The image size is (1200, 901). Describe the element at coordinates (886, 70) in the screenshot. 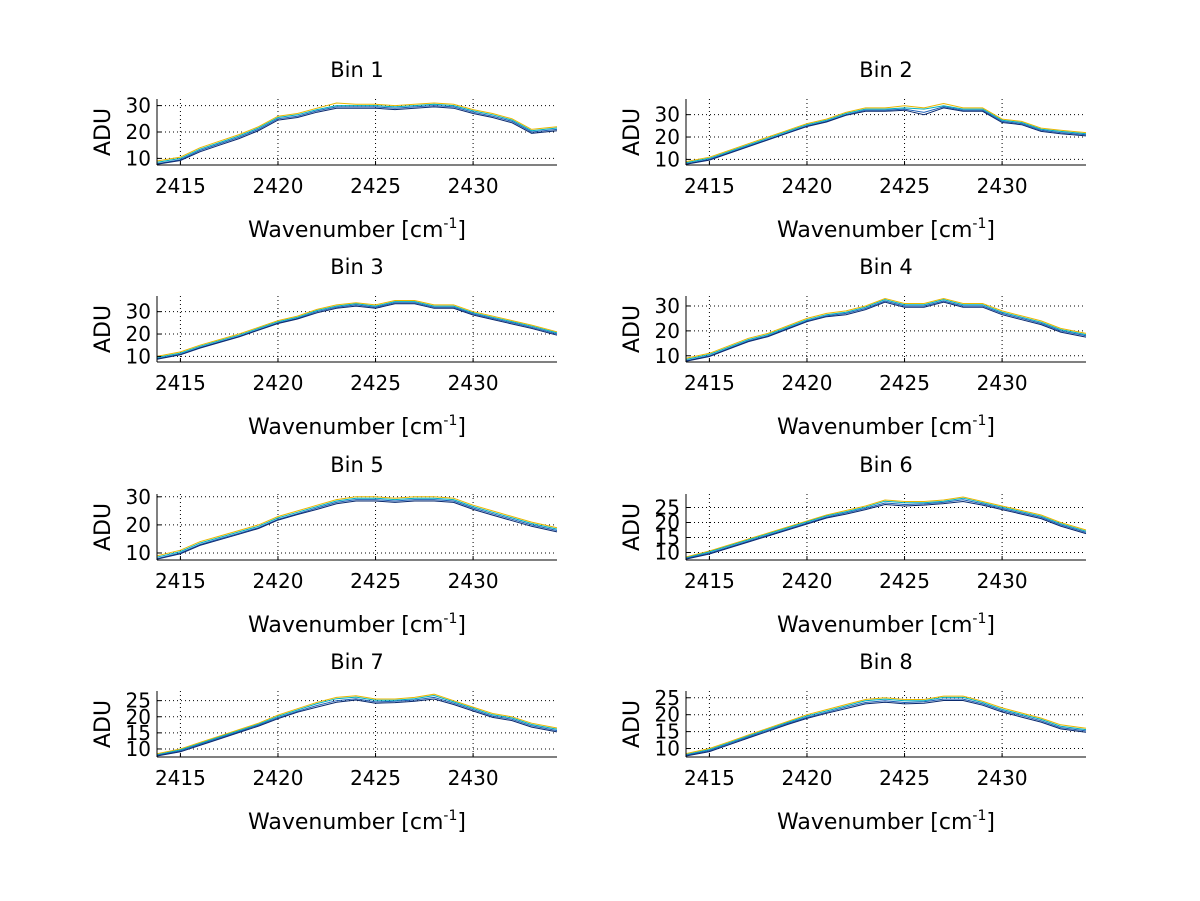

I see `chart-title: Bin 2` at that location.